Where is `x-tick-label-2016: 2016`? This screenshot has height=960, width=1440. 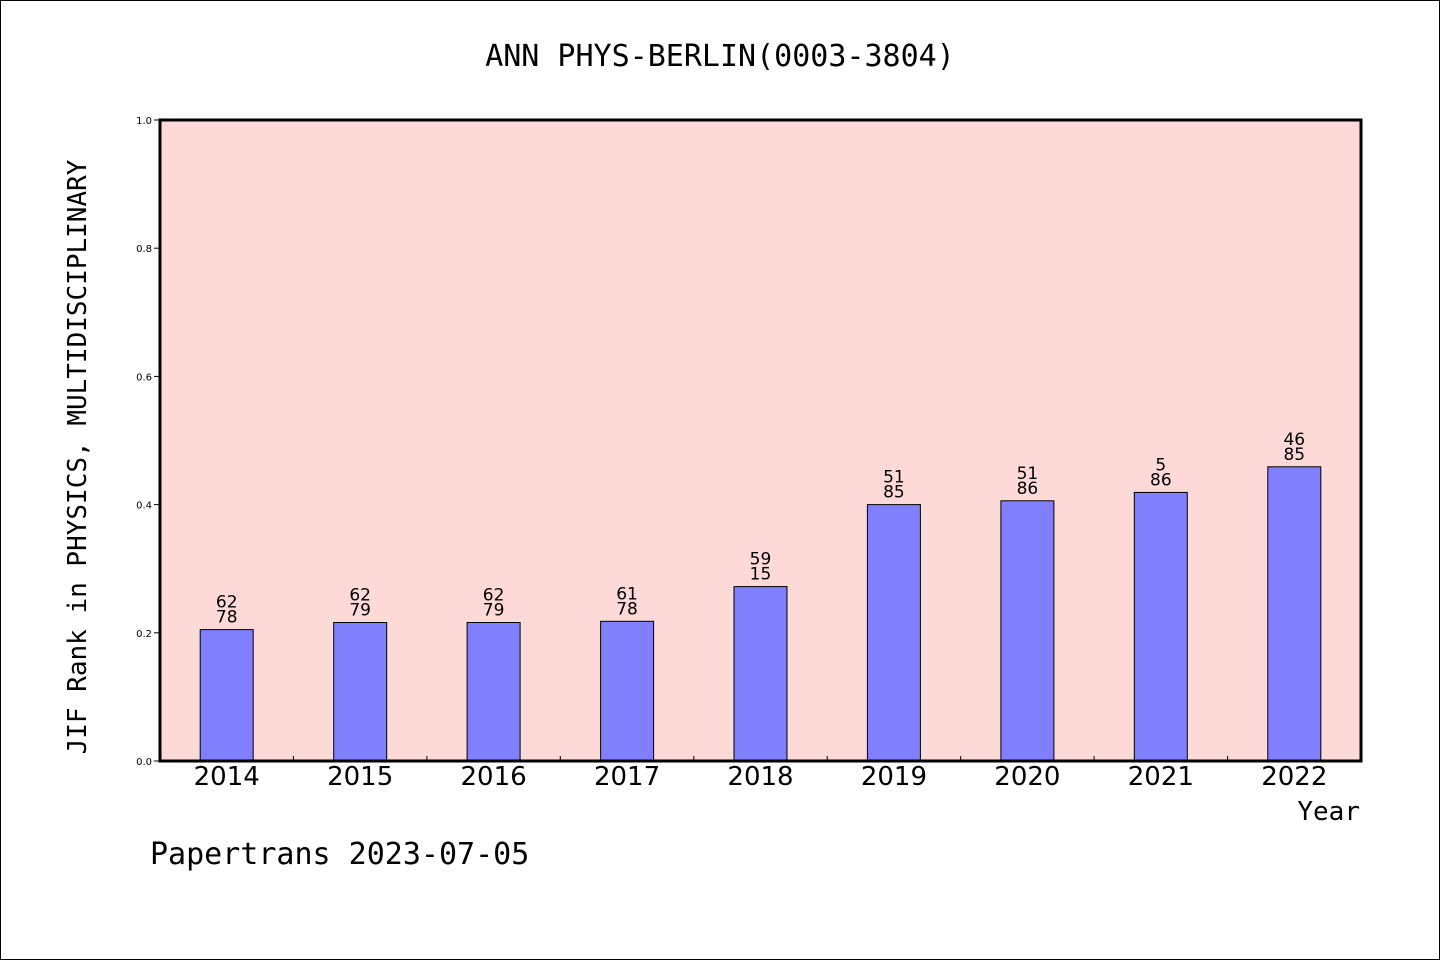
x-tick-label-2016: 2016 is located at coordinates (494, 777).